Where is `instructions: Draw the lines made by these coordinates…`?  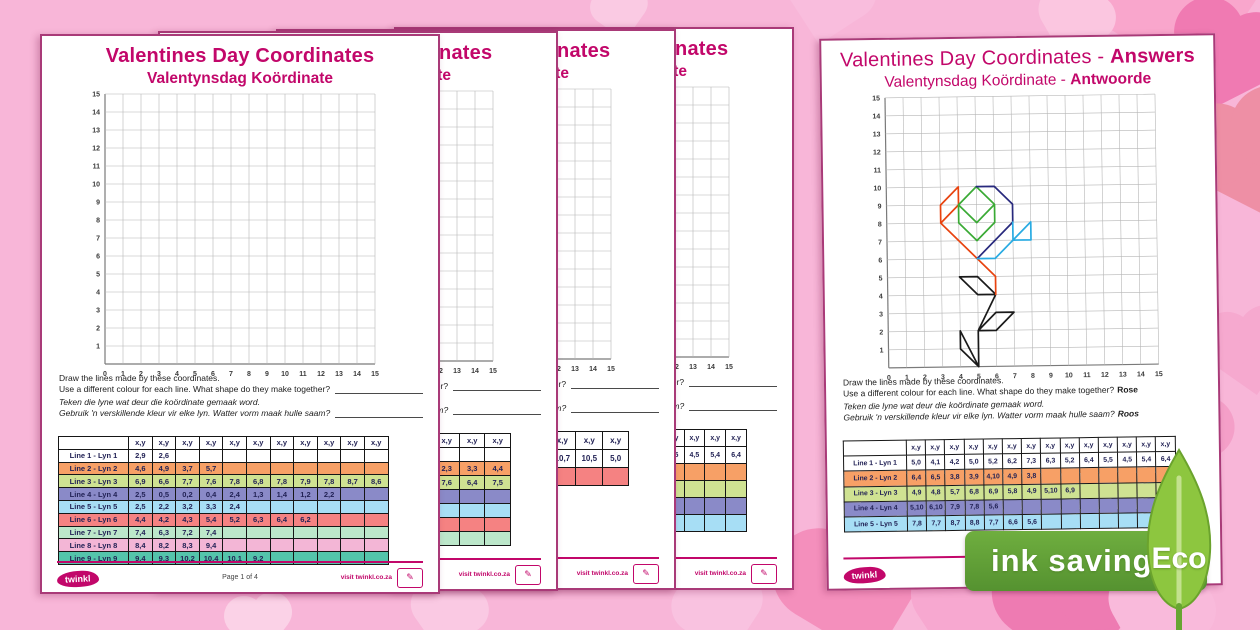 instructions: Draw the lines made by these coordinates… is located at coordinates (241, 396).